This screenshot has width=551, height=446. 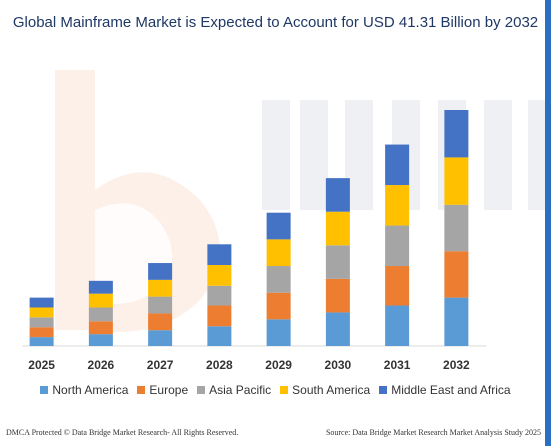 I want to click on bar-segment-2025-europe, so click(x=41, y=332).